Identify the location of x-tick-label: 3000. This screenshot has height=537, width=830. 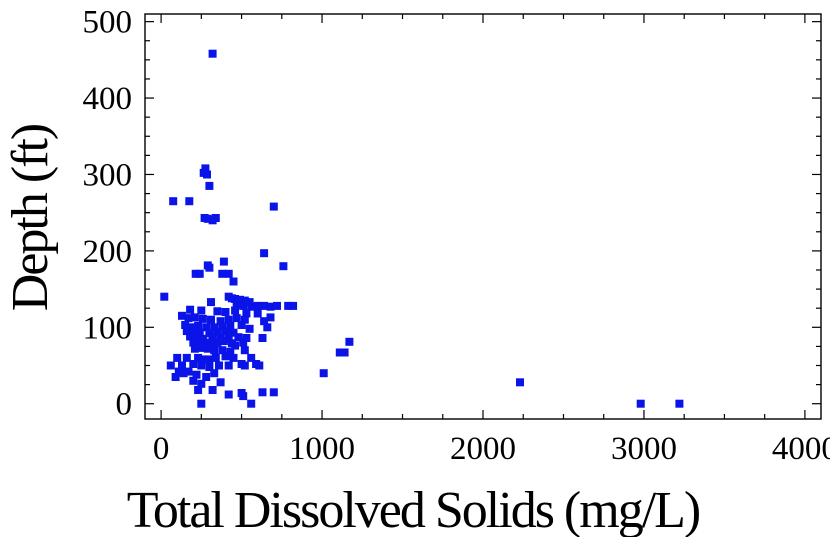
(644, 449).